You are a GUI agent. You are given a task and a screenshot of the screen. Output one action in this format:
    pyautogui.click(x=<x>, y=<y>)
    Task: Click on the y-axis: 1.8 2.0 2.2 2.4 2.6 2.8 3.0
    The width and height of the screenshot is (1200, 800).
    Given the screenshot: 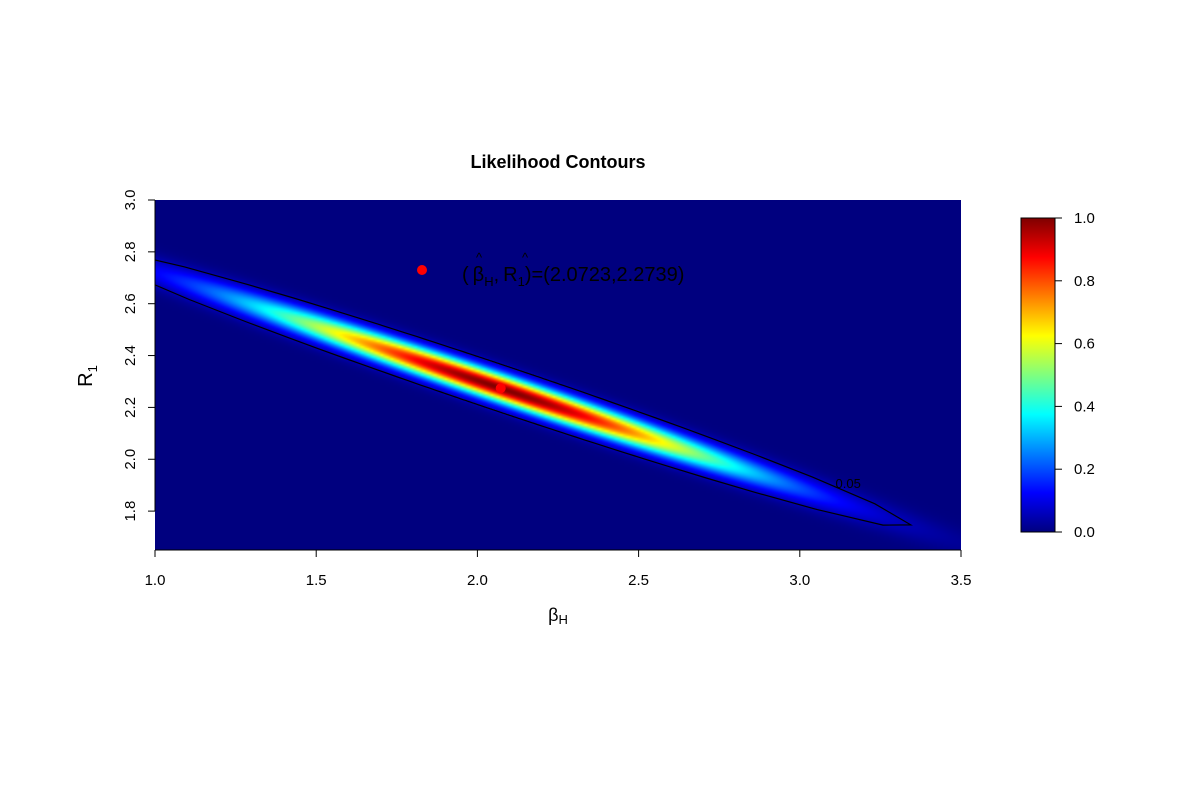 What is the action you would take?
    pyautogui.click(x=139, y=356)
    